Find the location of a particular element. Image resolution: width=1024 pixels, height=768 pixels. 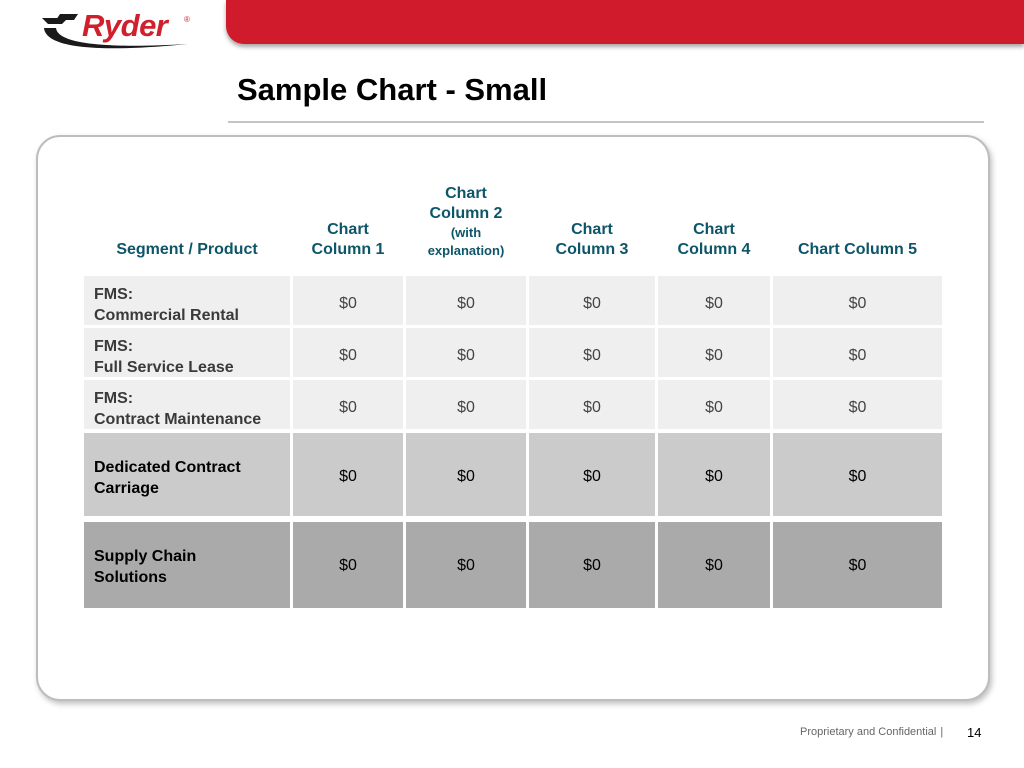

ryder-logo: Ryder ® is located at coordinates (118, 29).